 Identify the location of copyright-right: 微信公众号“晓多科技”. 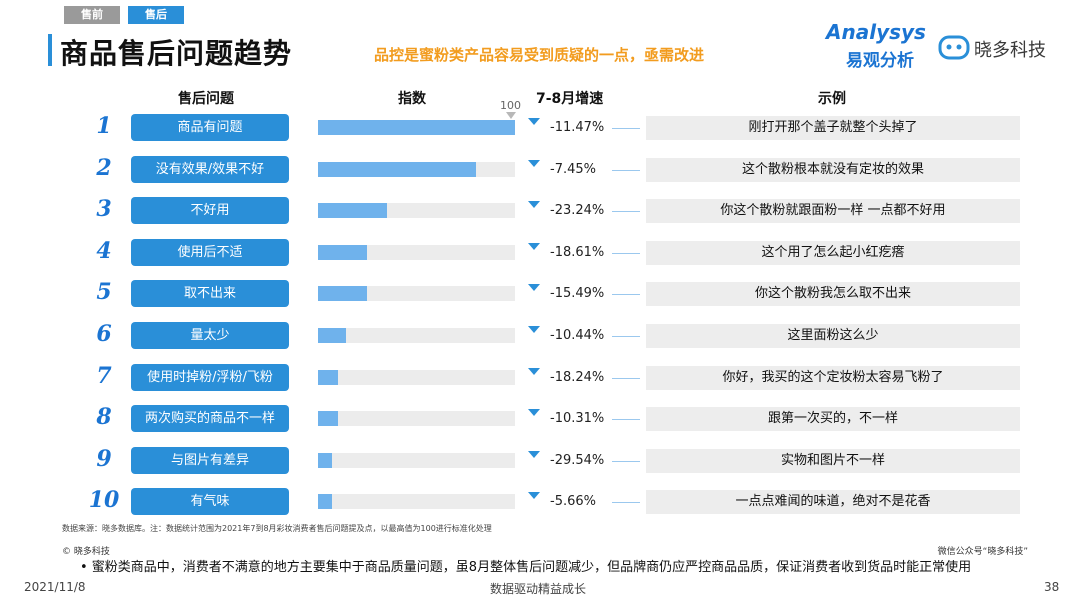
(982, 552).